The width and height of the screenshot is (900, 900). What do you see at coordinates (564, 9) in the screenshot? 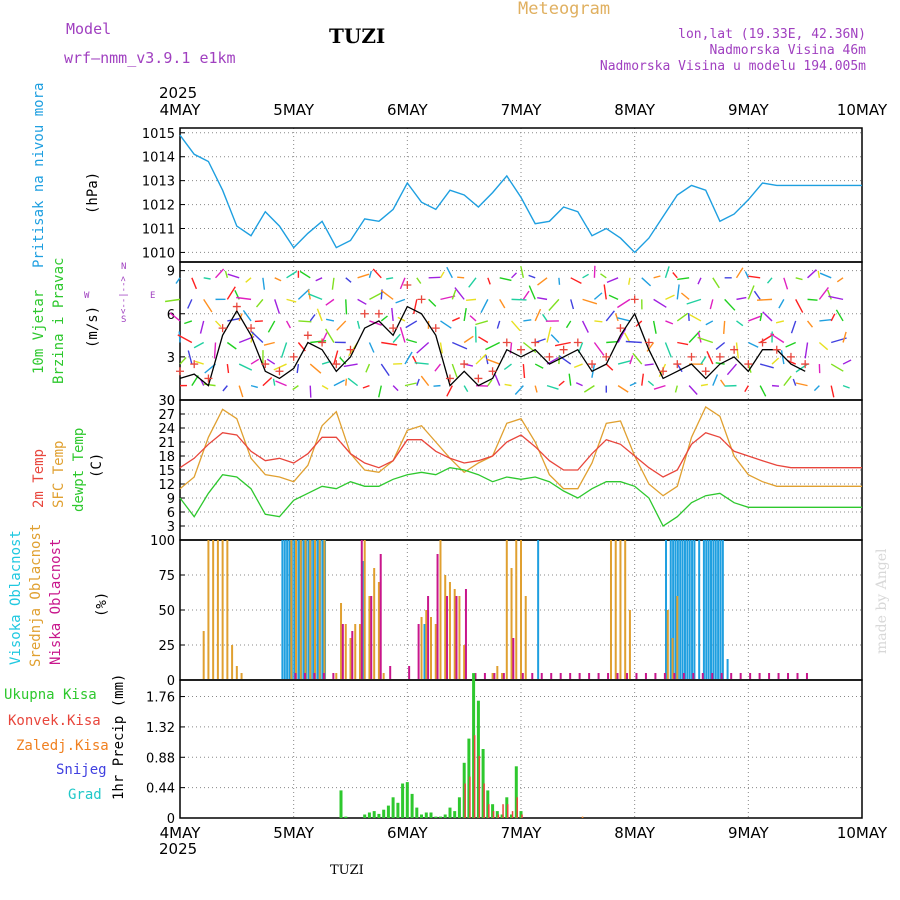
I see `meteogram-title: Meteogram` at bounding box center [564, 9].